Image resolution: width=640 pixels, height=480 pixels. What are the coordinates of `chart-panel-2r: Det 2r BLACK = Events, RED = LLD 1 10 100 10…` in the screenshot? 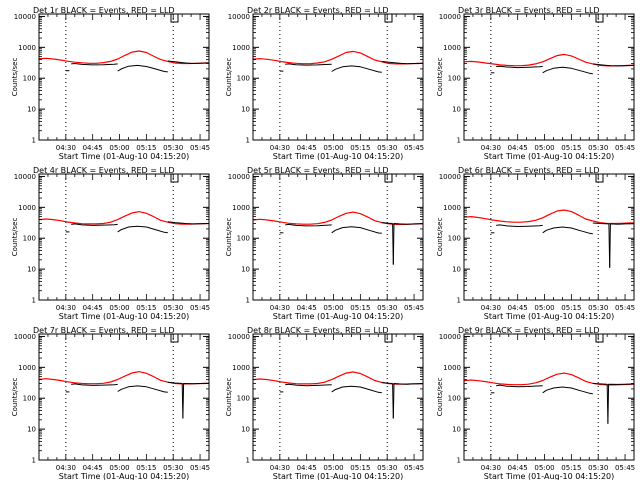 It's located at (324, 83).